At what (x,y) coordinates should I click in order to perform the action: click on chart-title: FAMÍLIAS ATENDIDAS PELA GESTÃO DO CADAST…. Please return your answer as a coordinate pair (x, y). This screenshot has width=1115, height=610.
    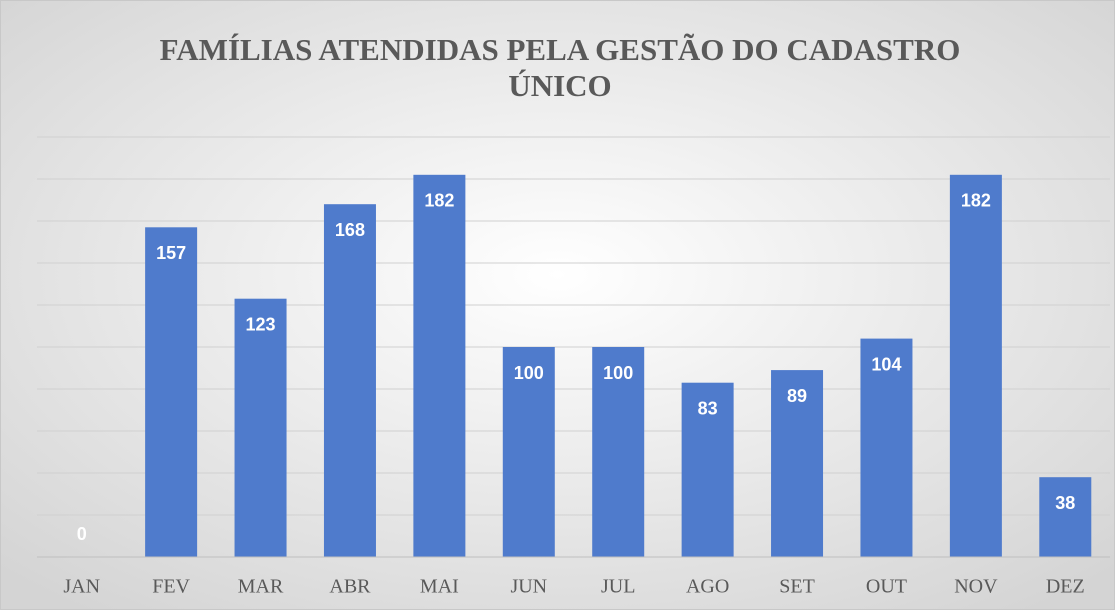
    Looking at the image, I should click on (560, 49).